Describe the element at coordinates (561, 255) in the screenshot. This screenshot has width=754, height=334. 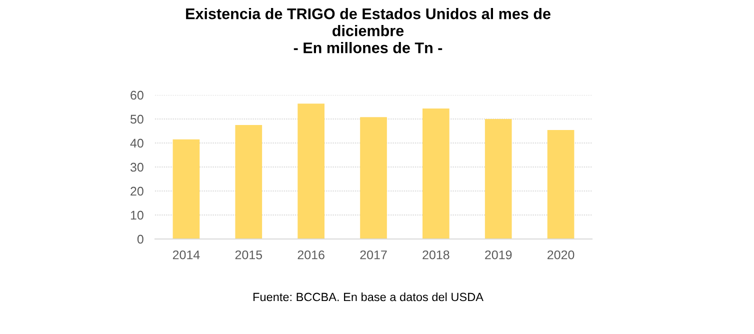
I see `x-tick-label: 2020` at that location.